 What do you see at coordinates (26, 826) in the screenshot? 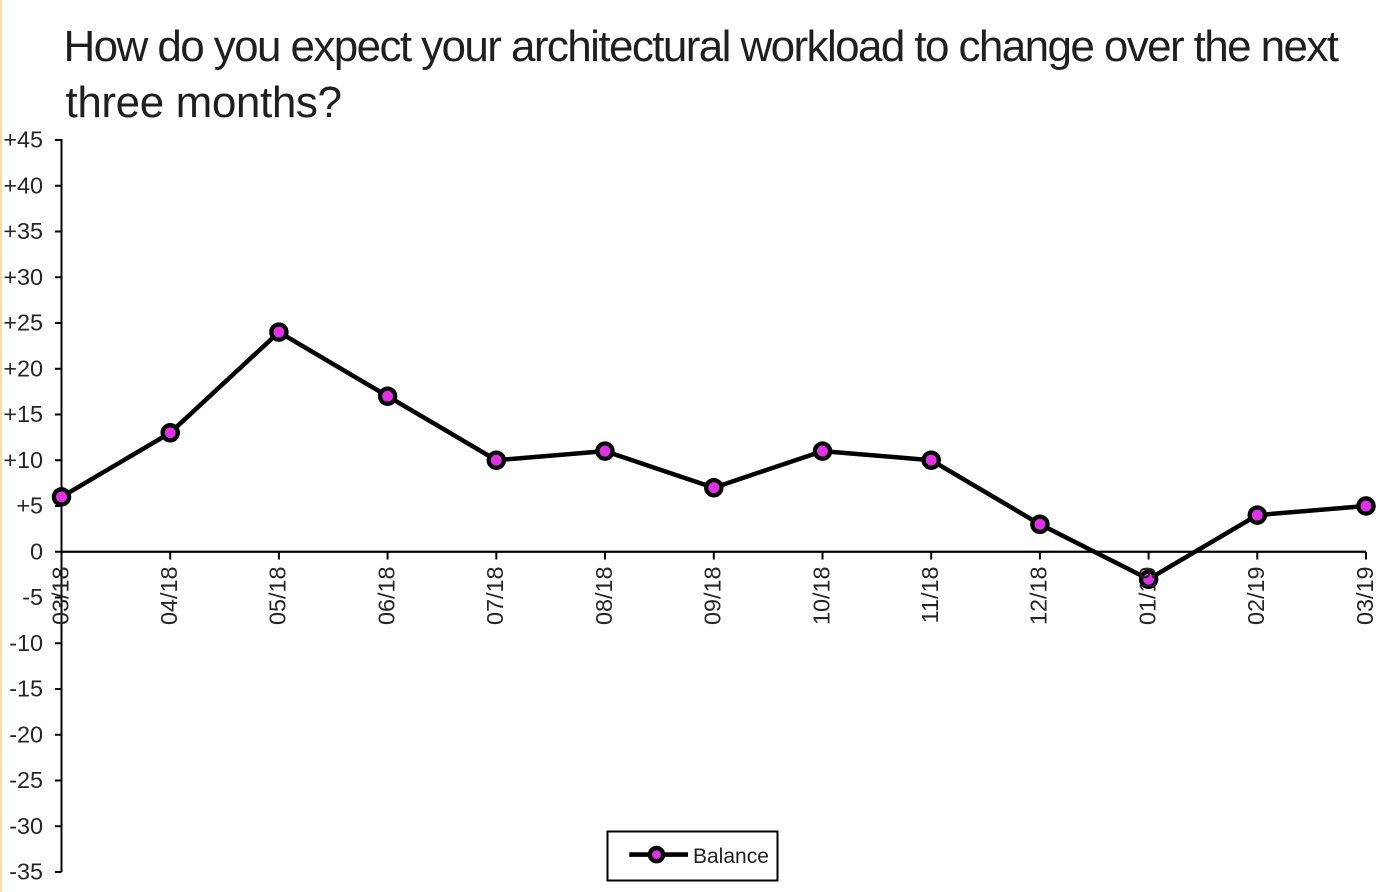
I see `svg-text: -30` at bounding box center [26, 826].